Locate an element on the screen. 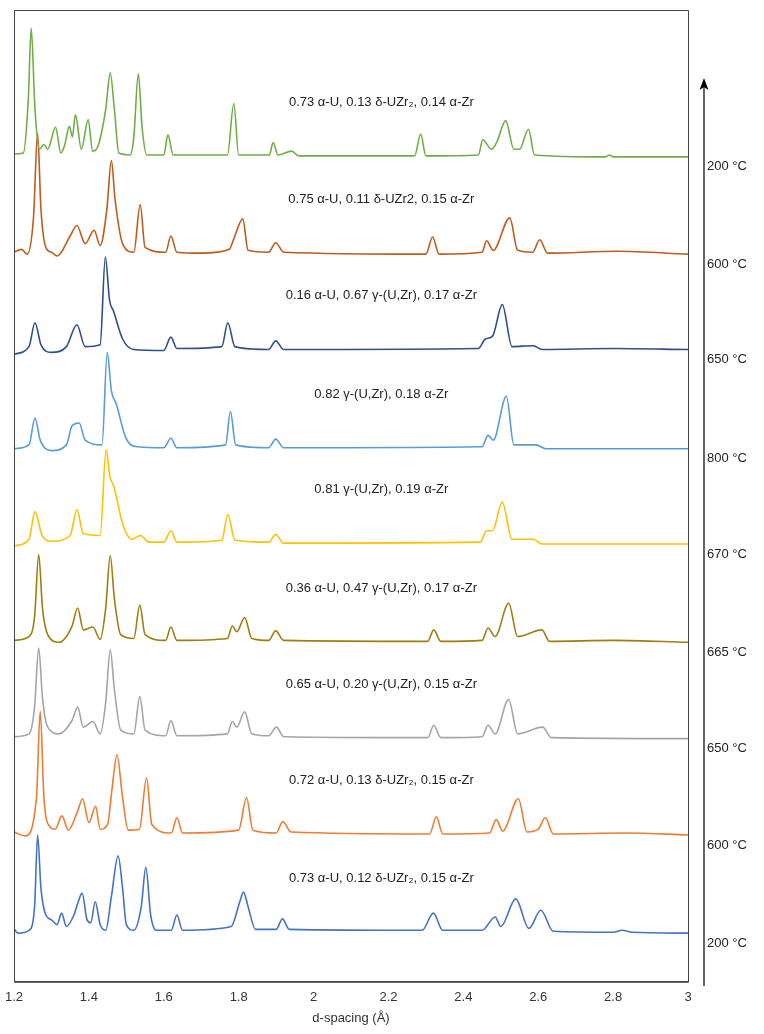 Image resolution: width=764 pixels, height=1034 pixels. x-tick-label: 2.6 is located at coordinates (538, 997).